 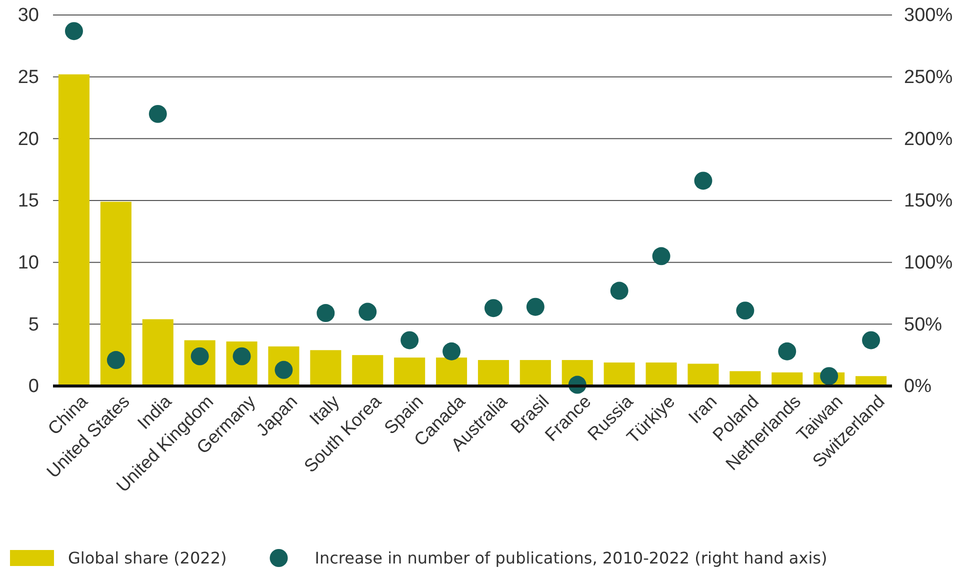 I want to click on y-tick-label: 5, so click(x=33, y=325).